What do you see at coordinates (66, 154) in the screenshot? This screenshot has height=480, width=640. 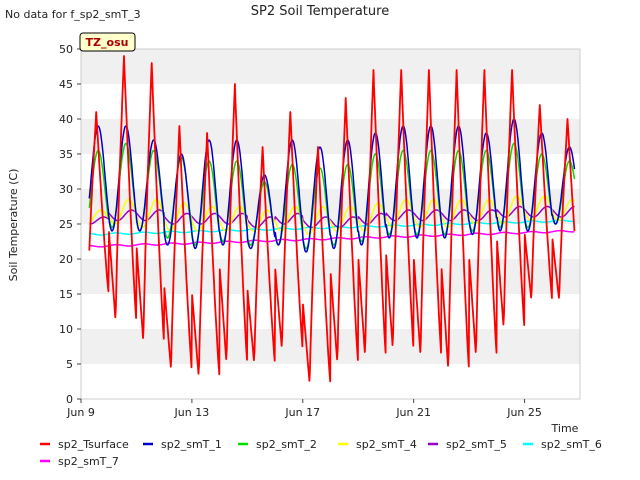 I see `y-tick-label: 35` at bounding box center [66, 154].